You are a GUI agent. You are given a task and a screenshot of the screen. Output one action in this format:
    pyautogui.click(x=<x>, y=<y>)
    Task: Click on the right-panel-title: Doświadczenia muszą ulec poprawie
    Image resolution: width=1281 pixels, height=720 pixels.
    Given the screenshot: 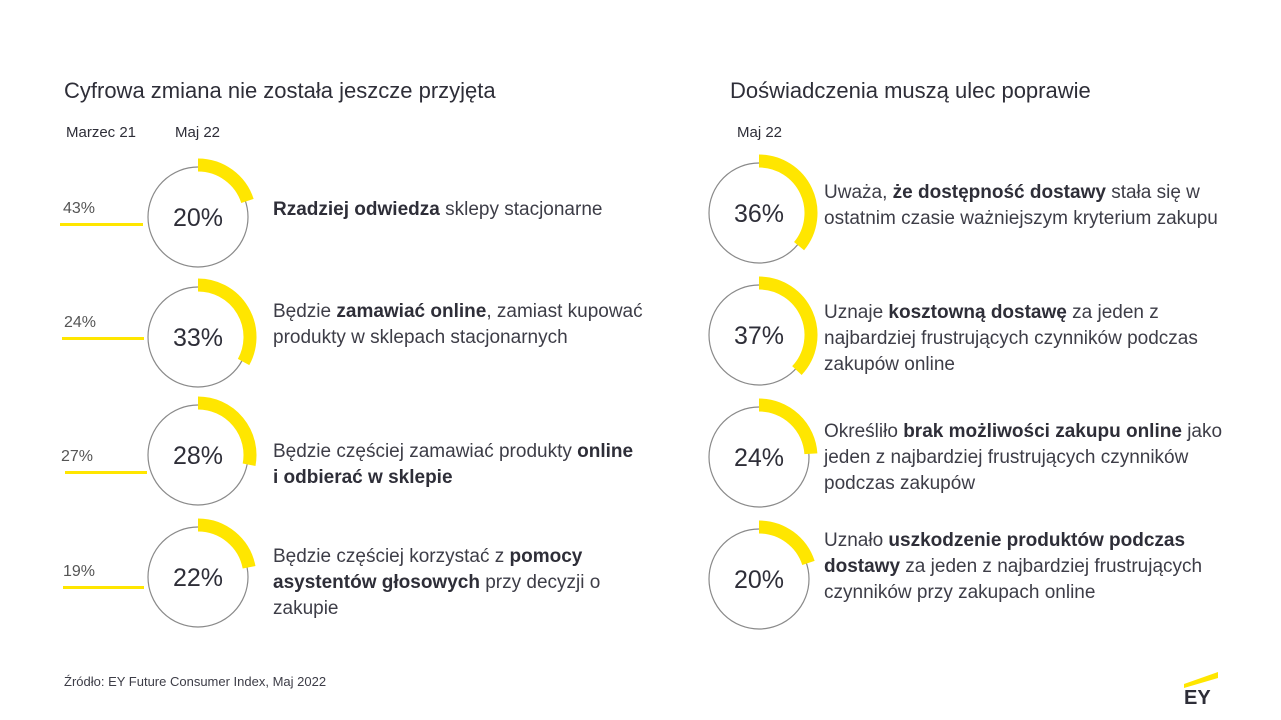 What is the action you would take?
    pyautogui.click(x=910, y=90)
    